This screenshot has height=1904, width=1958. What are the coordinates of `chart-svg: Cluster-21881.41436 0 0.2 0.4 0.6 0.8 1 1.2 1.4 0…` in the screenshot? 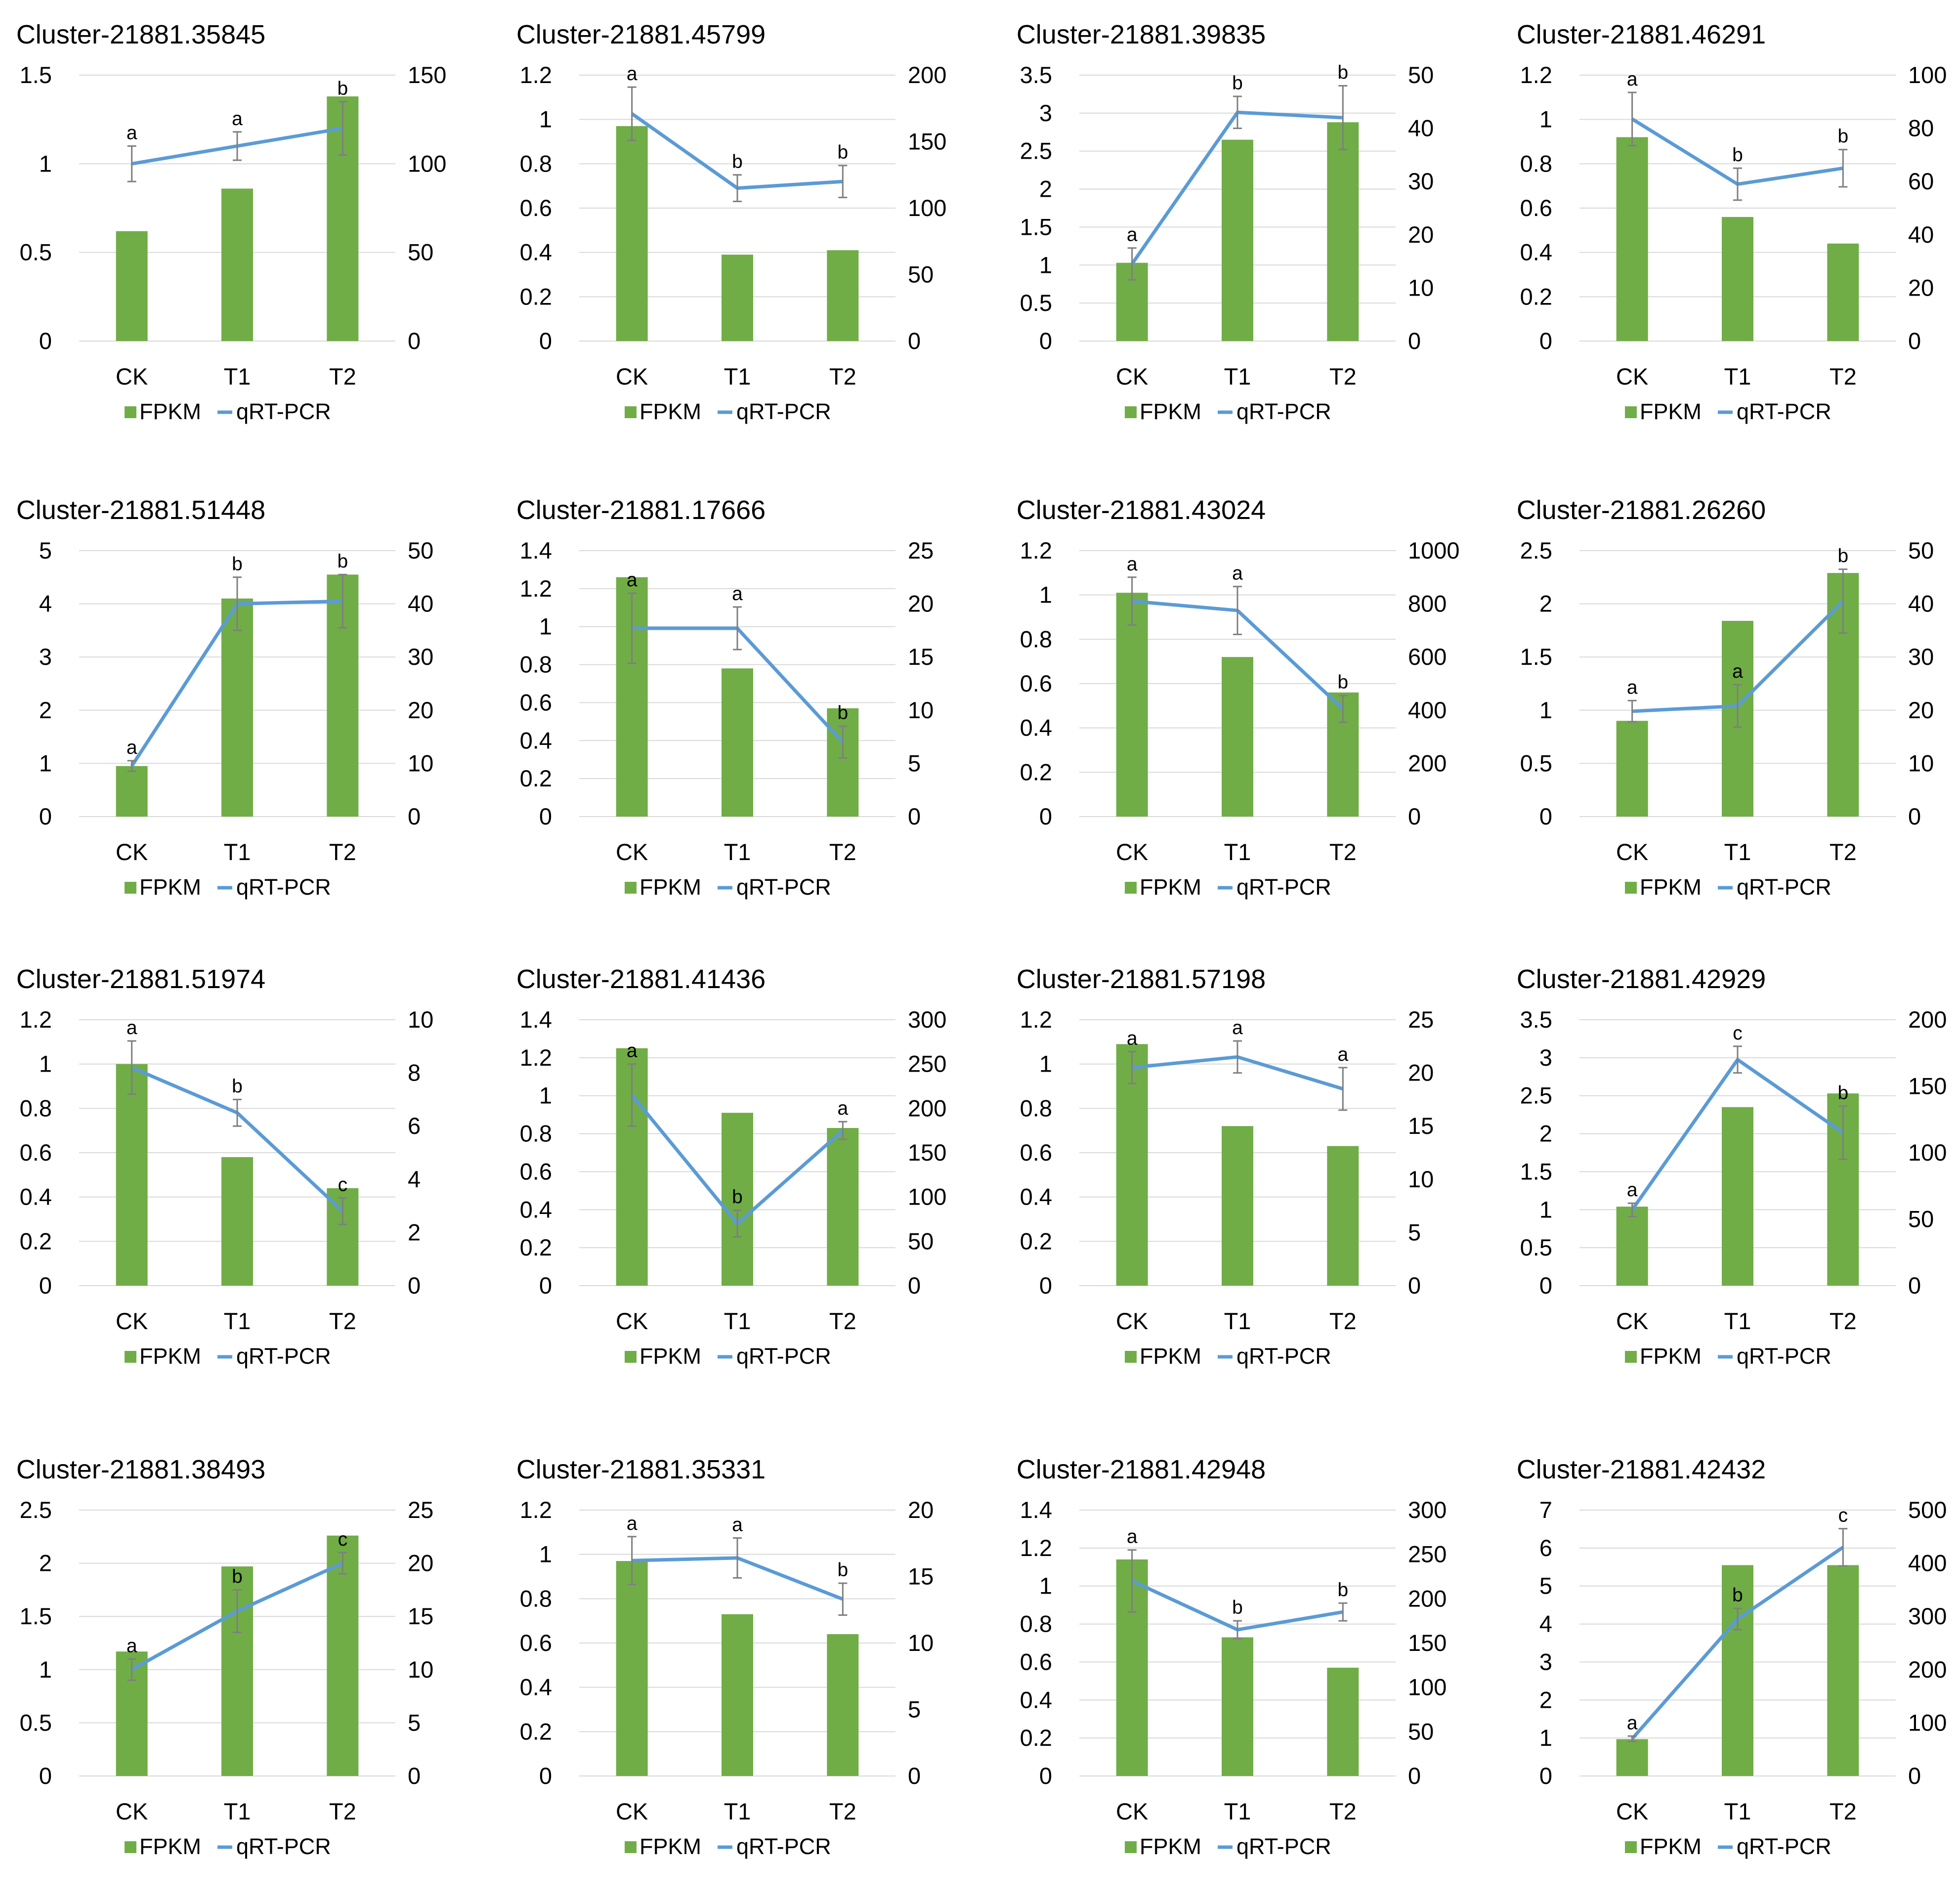 It's located at (732, 1166).